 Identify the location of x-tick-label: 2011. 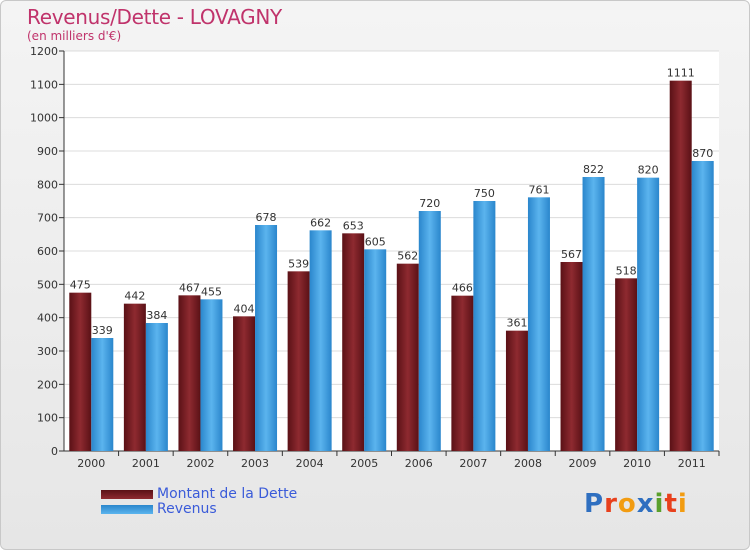
(692, 463).